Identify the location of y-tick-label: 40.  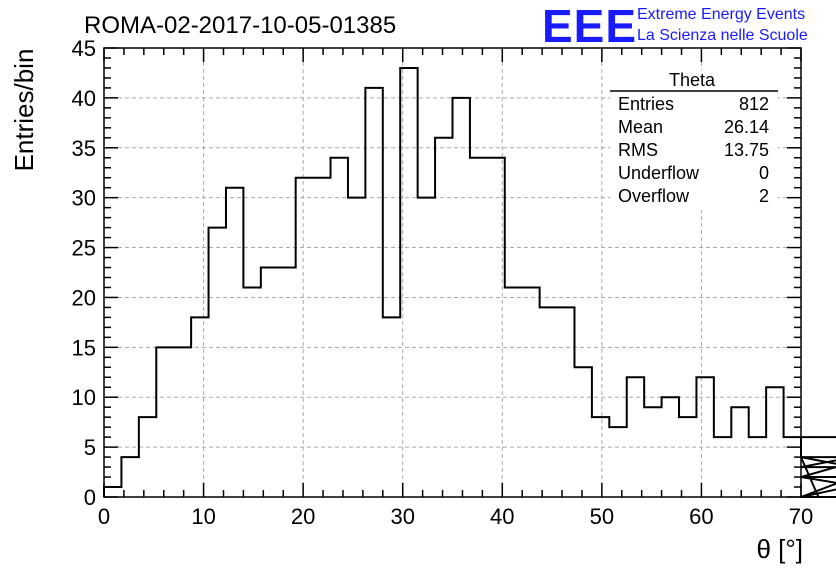
(84, 98).